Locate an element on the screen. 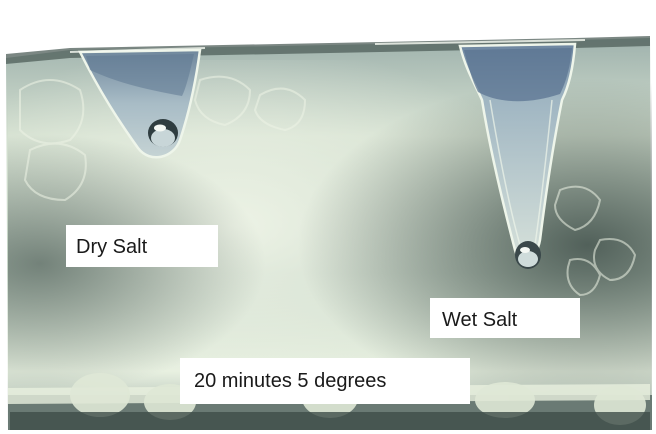  dry-salt-label: Dry Salt is located at coordinates (142, 246).